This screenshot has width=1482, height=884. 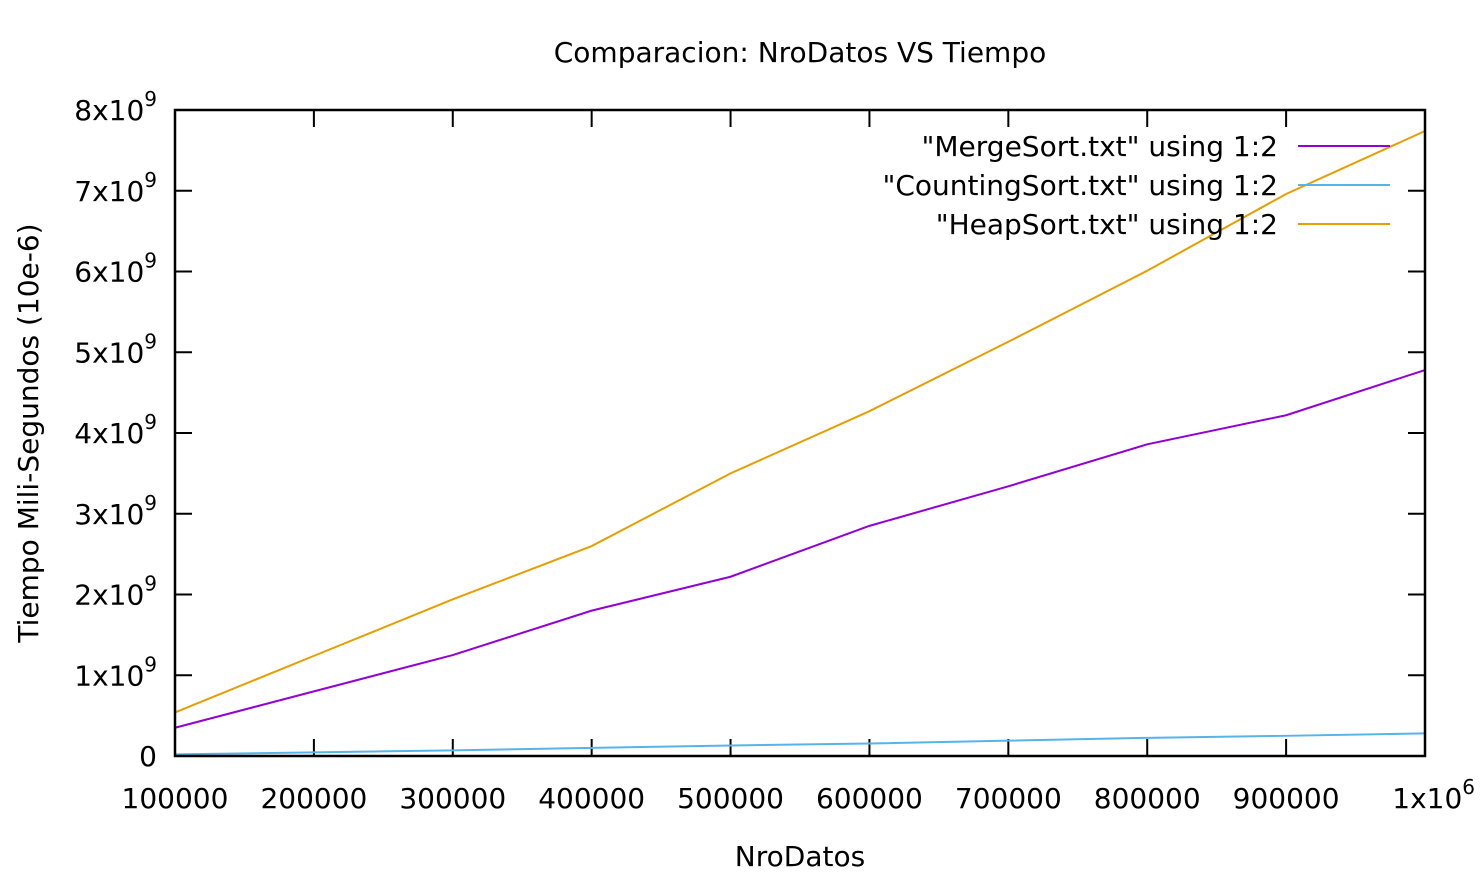 I want to click on x-tick-label-exponent: 6, so click(x=1468, y=787).